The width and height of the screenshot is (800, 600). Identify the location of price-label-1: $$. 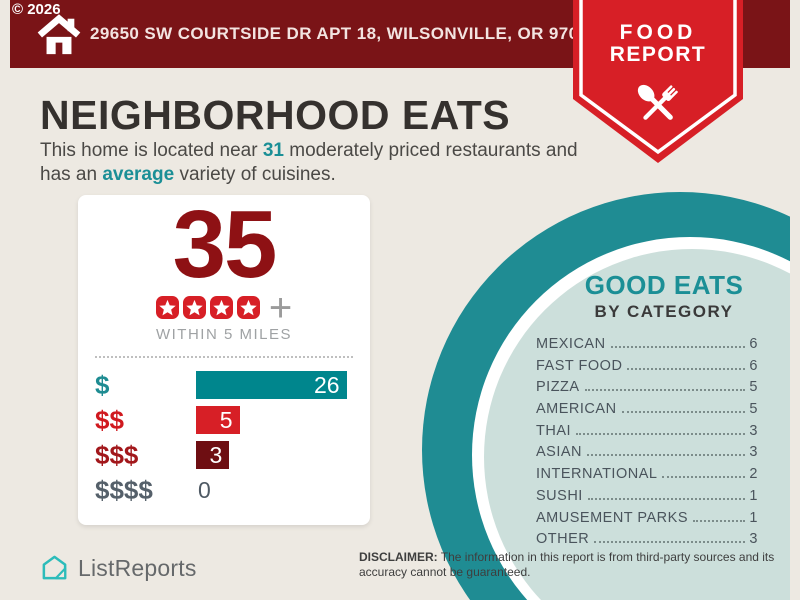
(109, 419).